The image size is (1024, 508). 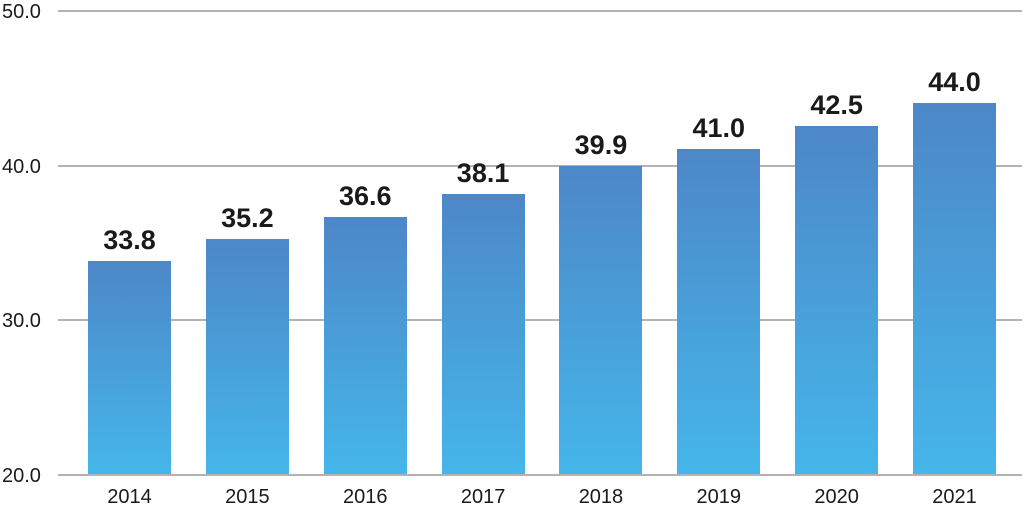 I want to click on x-tick-label-2018: 2018, so click(x=601, y=497).